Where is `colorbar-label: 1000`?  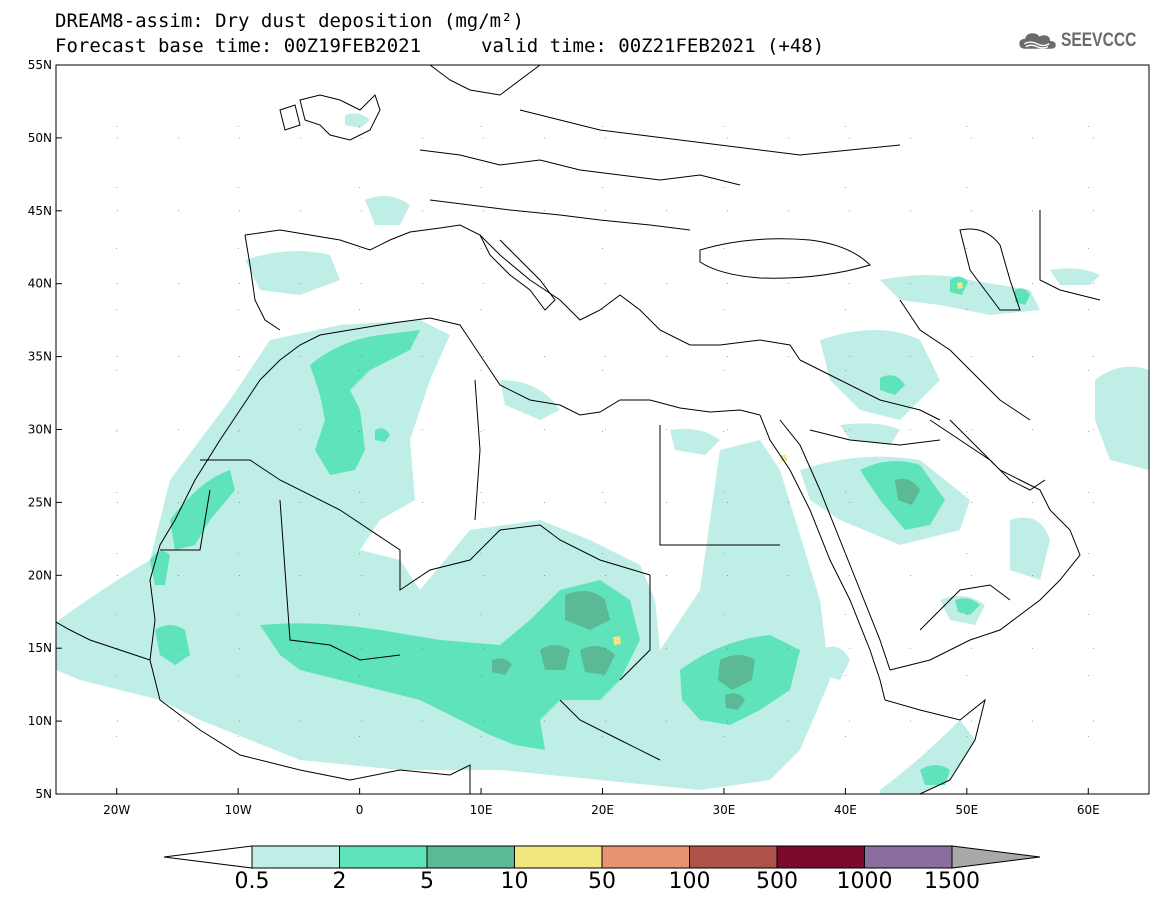 colorbar-label: 1000 is located at coordinates (864, 881).